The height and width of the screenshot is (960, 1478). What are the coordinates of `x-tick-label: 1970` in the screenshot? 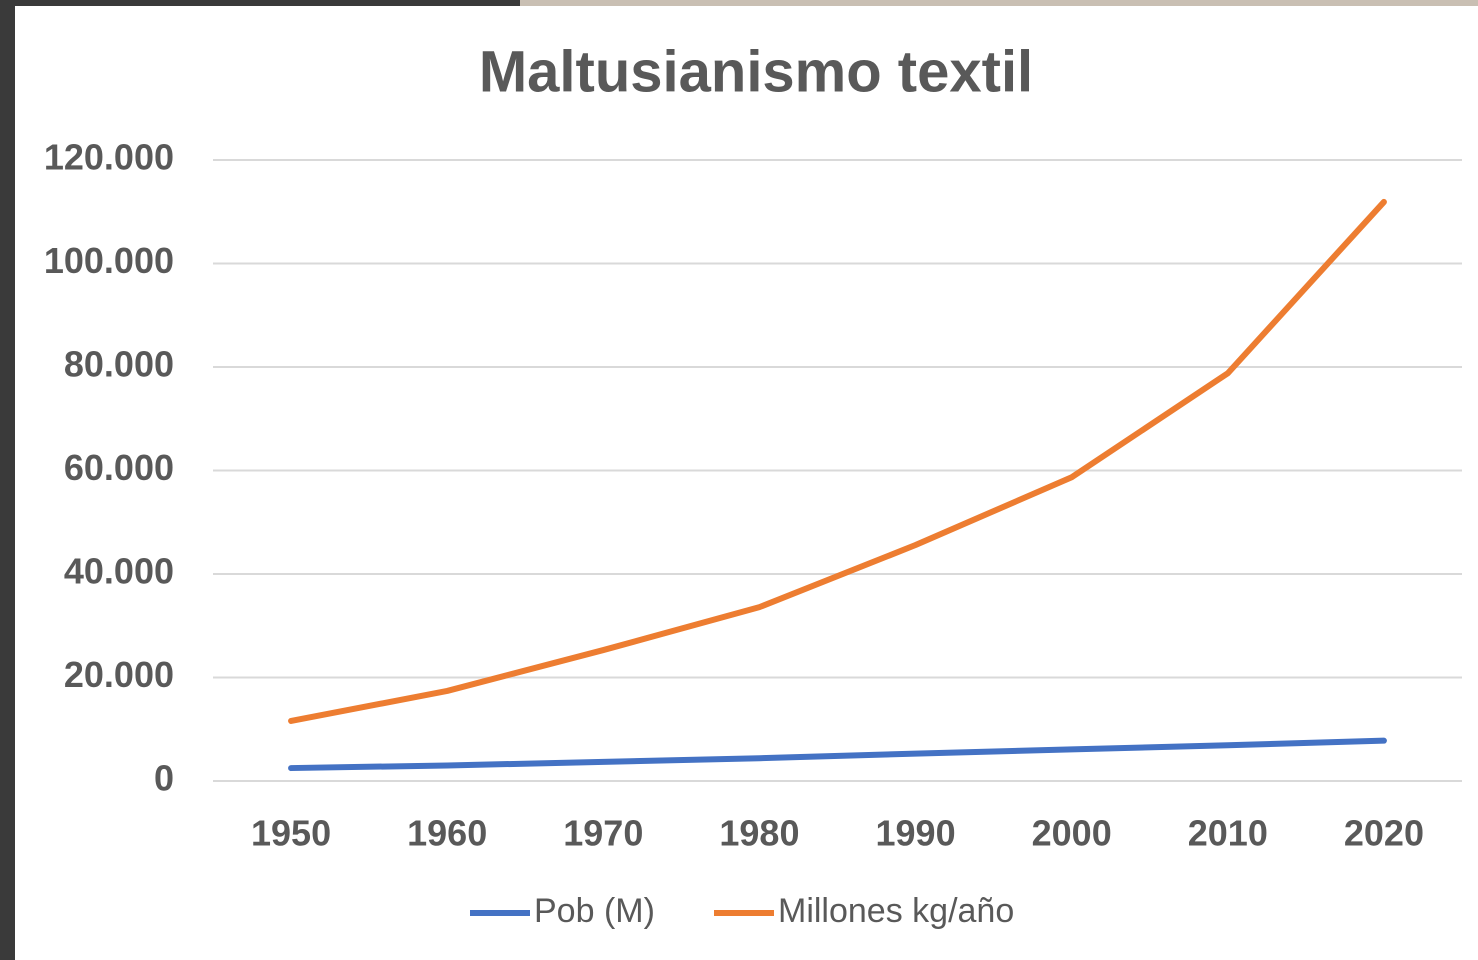 It's located at (603, 833).